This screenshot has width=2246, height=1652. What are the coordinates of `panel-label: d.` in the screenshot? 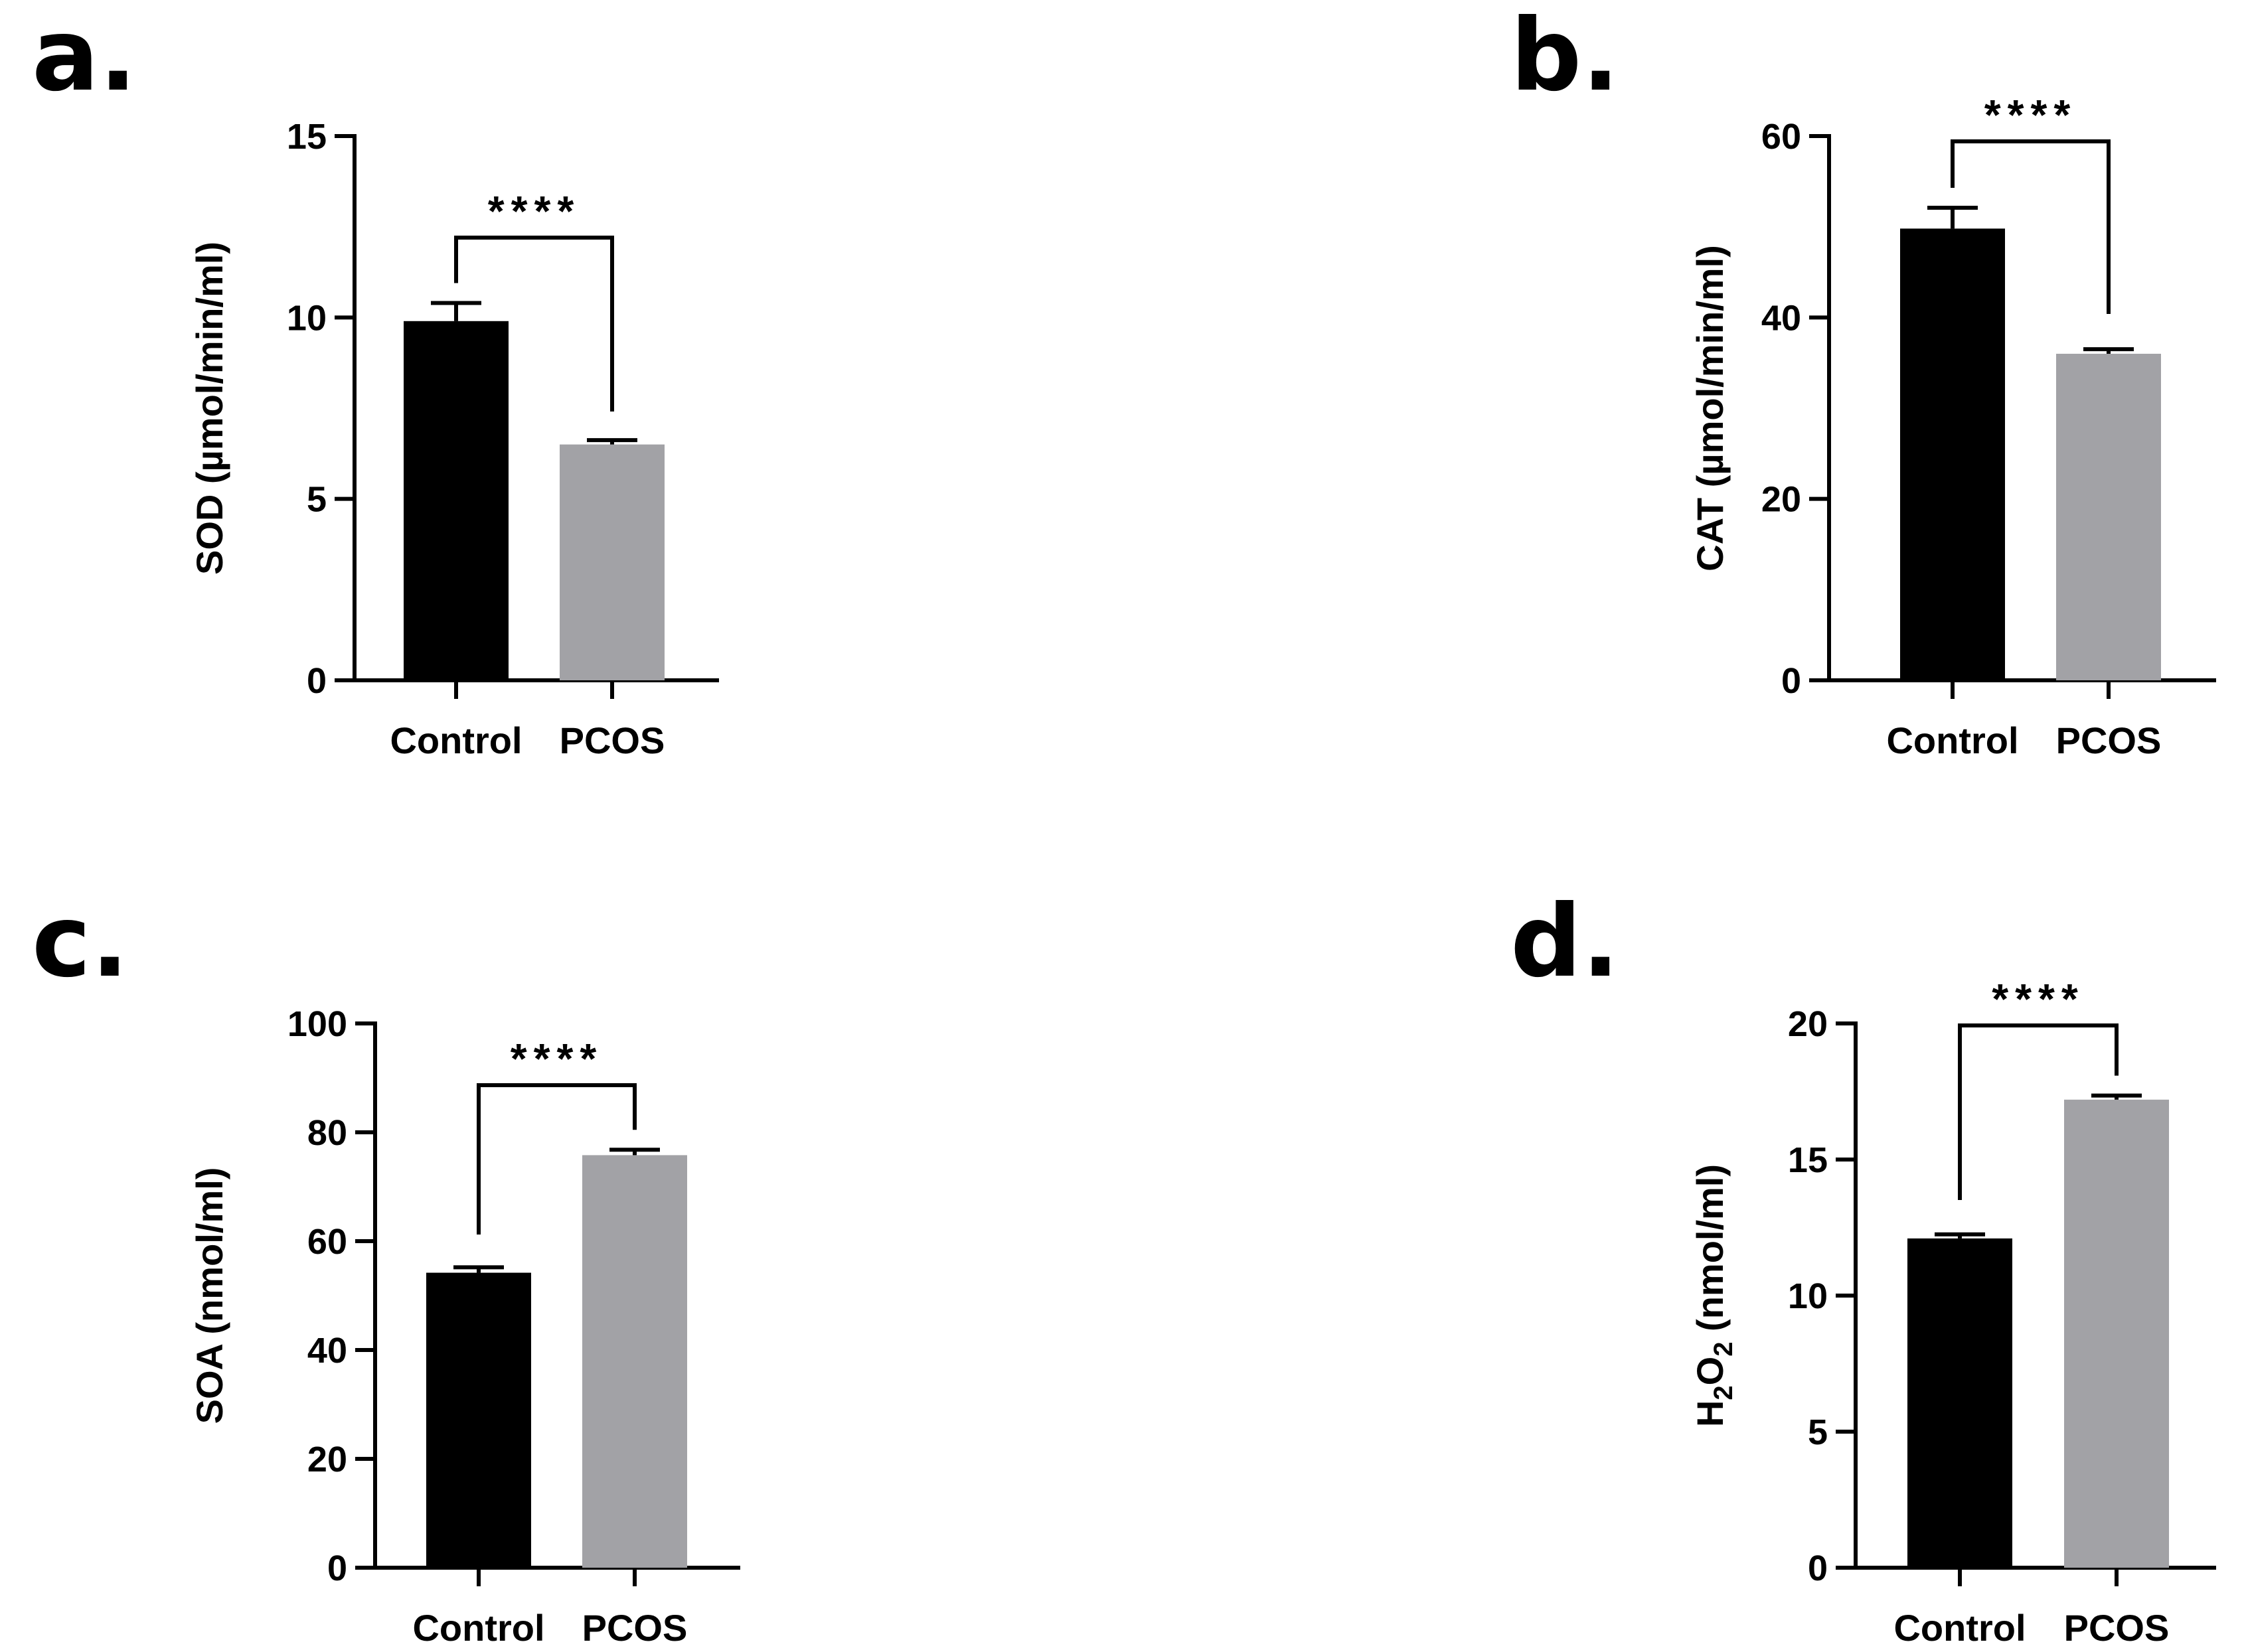 It's located at (1564, 942).